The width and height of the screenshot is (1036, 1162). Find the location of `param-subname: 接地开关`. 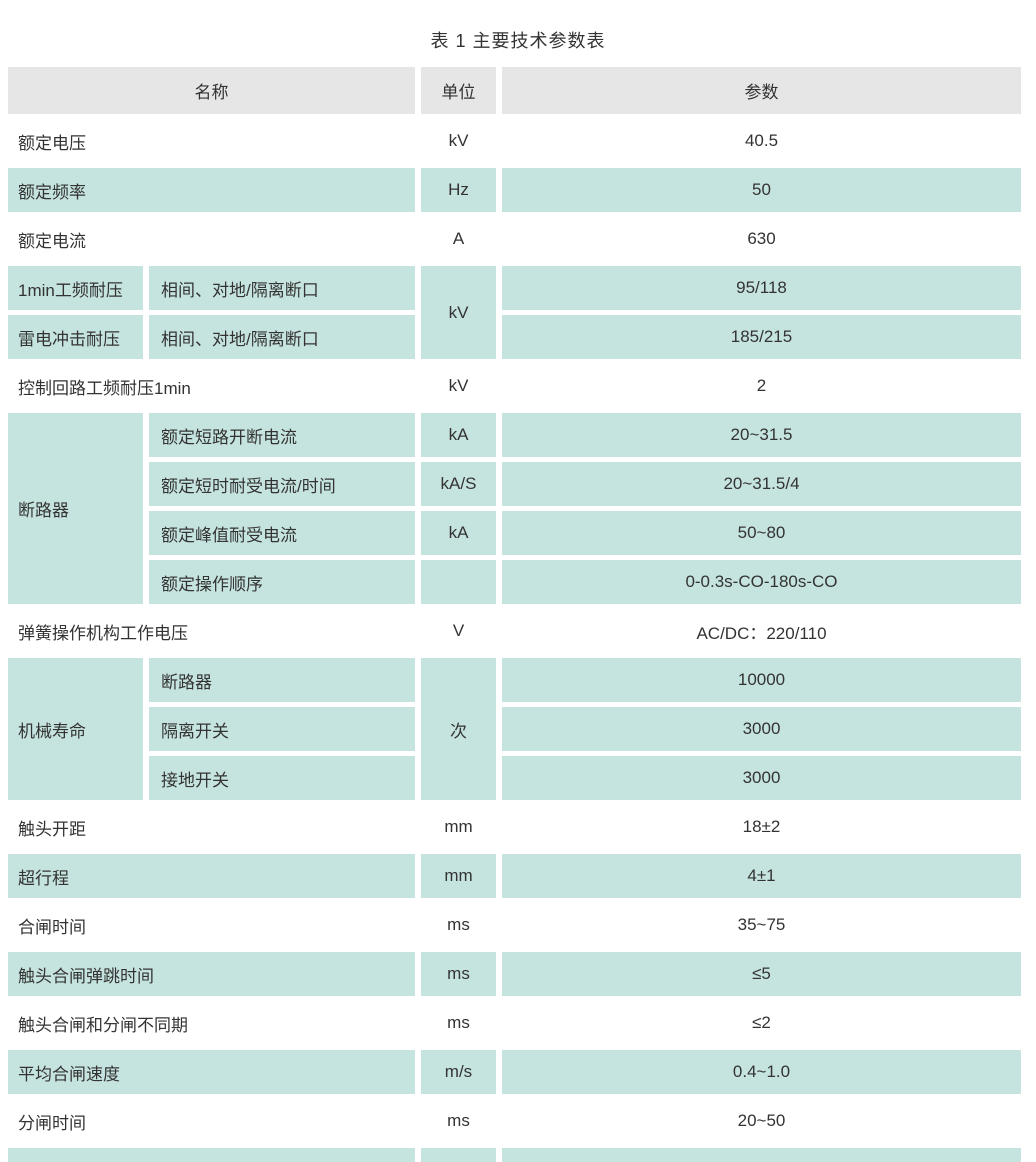

param-subname: 接地开关 is located at coordinates (282, 778).